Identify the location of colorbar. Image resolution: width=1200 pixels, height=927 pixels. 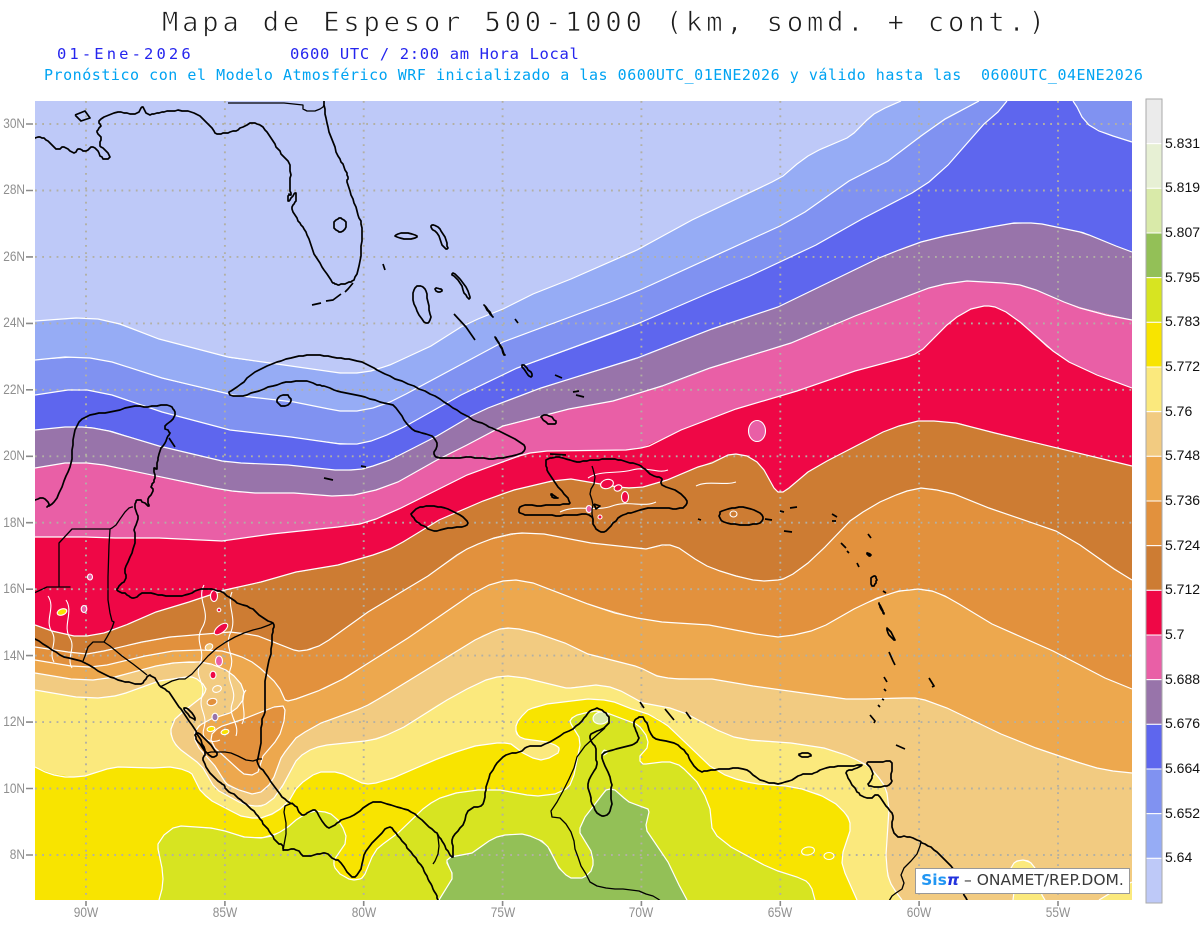
(1154, 501).